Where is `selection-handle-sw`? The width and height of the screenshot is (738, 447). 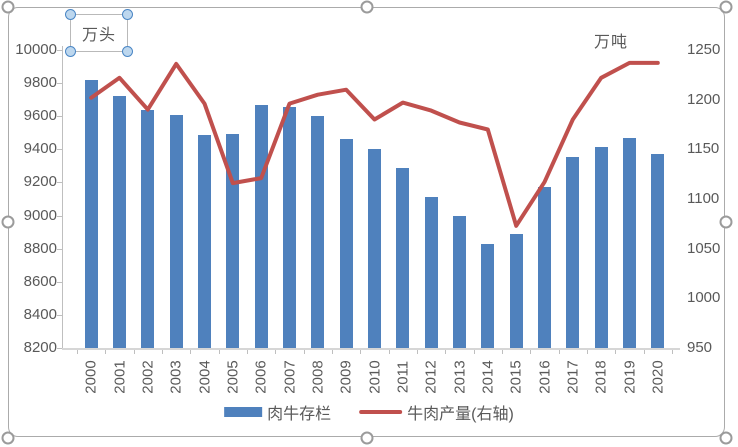 selection-handle-sw is located at coordinates (8, 438).